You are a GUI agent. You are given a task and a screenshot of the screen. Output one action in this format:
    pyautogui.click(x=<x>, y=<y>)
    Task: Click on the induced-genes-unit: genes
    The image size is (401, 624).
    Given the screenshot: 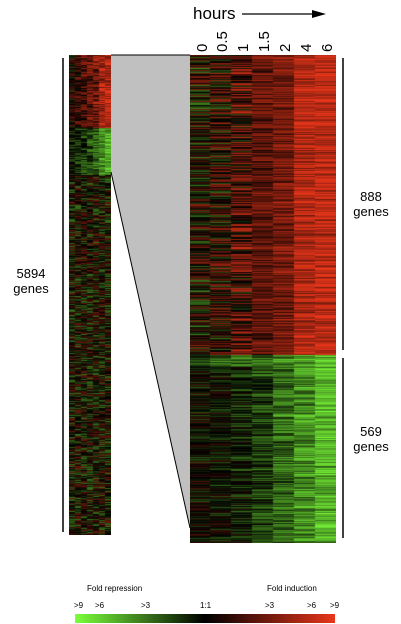 What is the action you would take?
    pyautogui.click(x=371, y=211)
    